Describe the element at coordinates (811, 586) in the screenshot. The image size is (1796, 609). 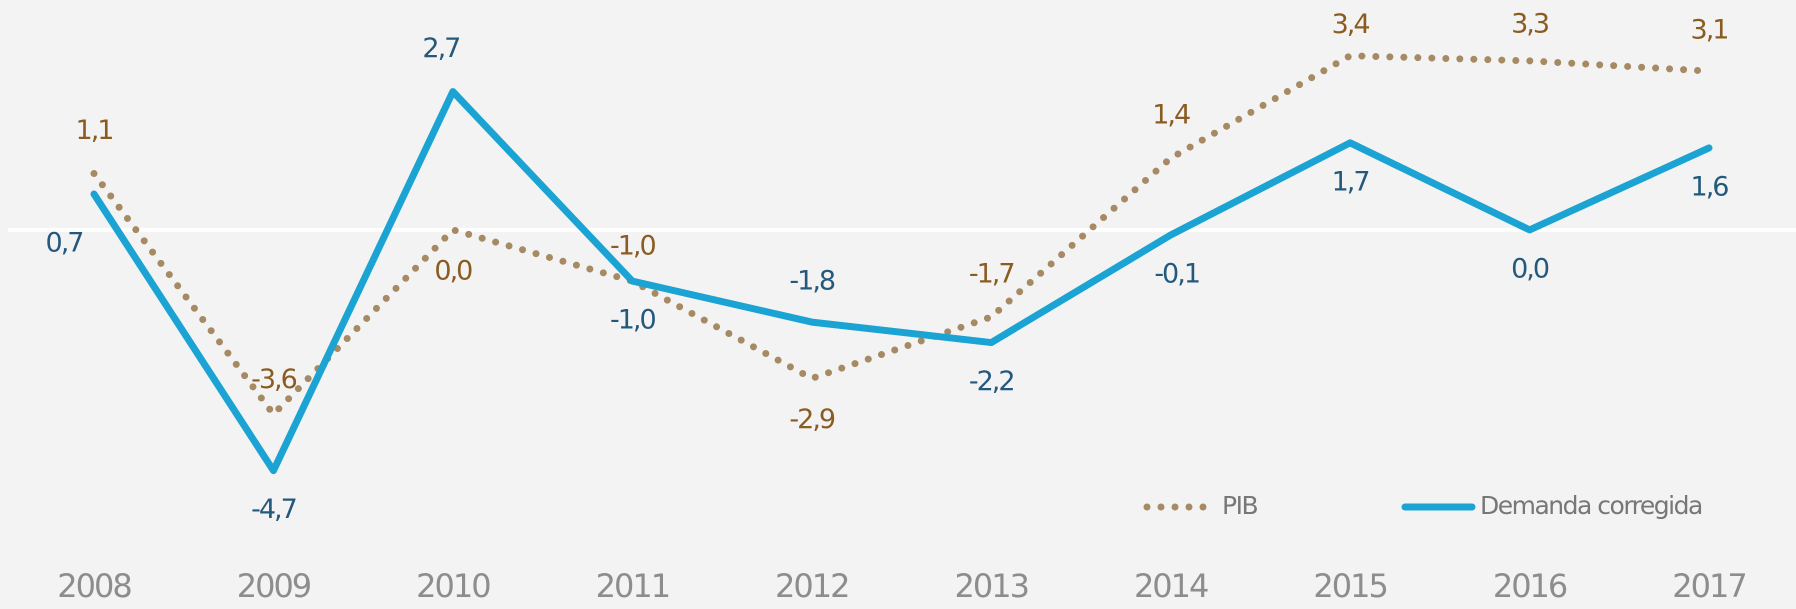
I see `x-tick-label: 2012` at that location.